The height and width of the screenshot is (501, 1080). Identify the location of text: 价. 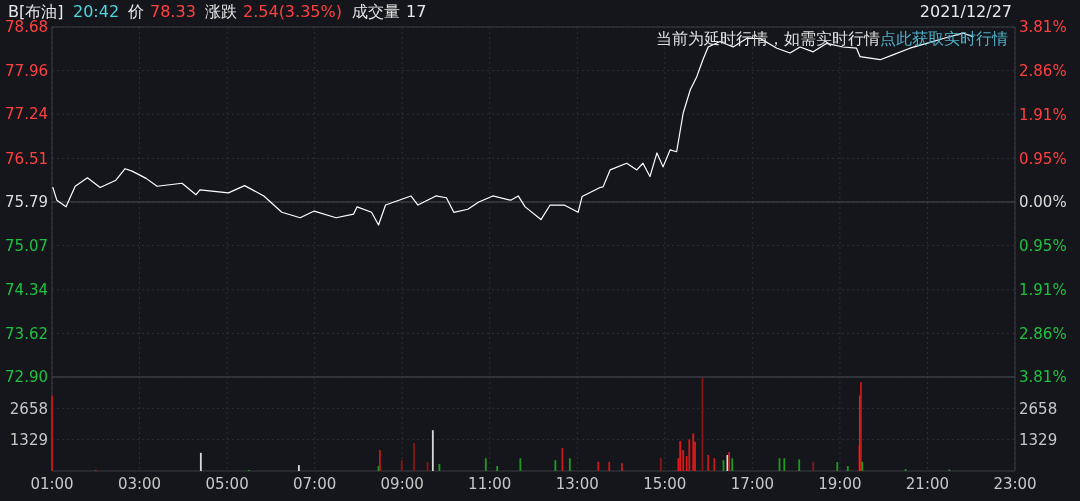
(135, 11).